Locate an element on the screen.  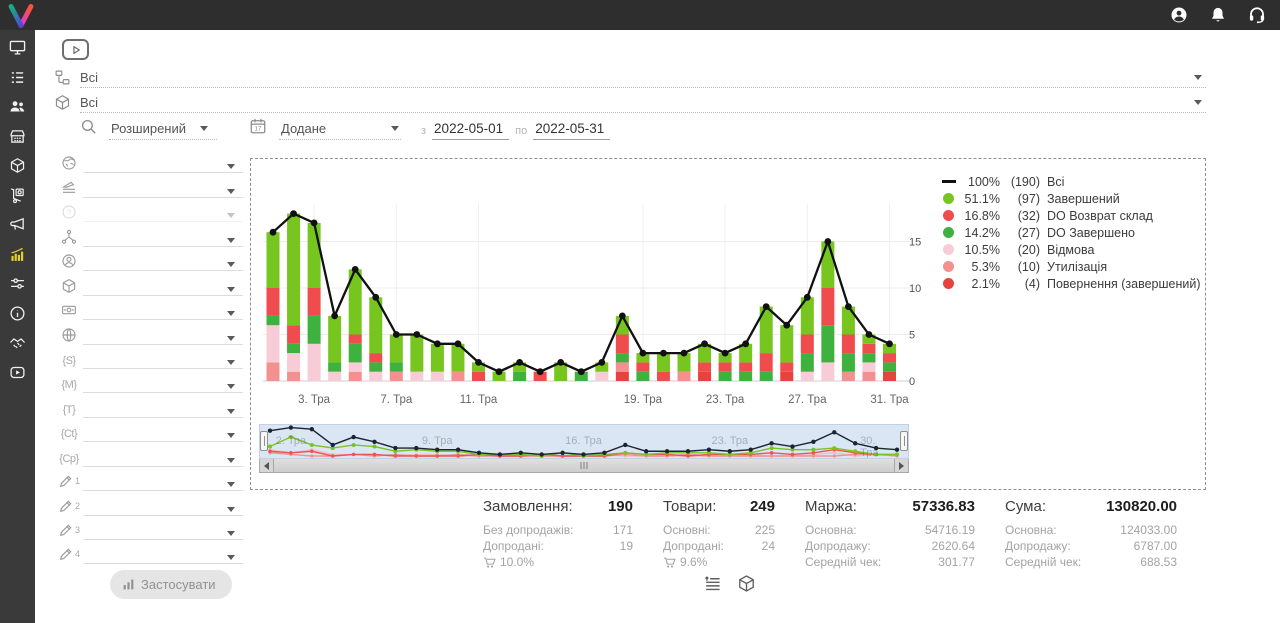
sidebar-item-megaphone is located at coordinates (17, 225).